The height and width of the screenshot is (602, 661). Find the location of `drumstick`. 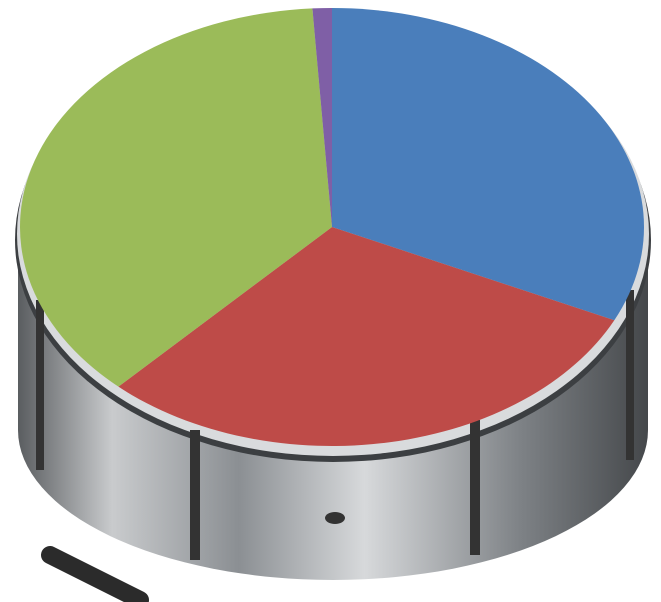

drumstick is located at coordinates (95, 574).